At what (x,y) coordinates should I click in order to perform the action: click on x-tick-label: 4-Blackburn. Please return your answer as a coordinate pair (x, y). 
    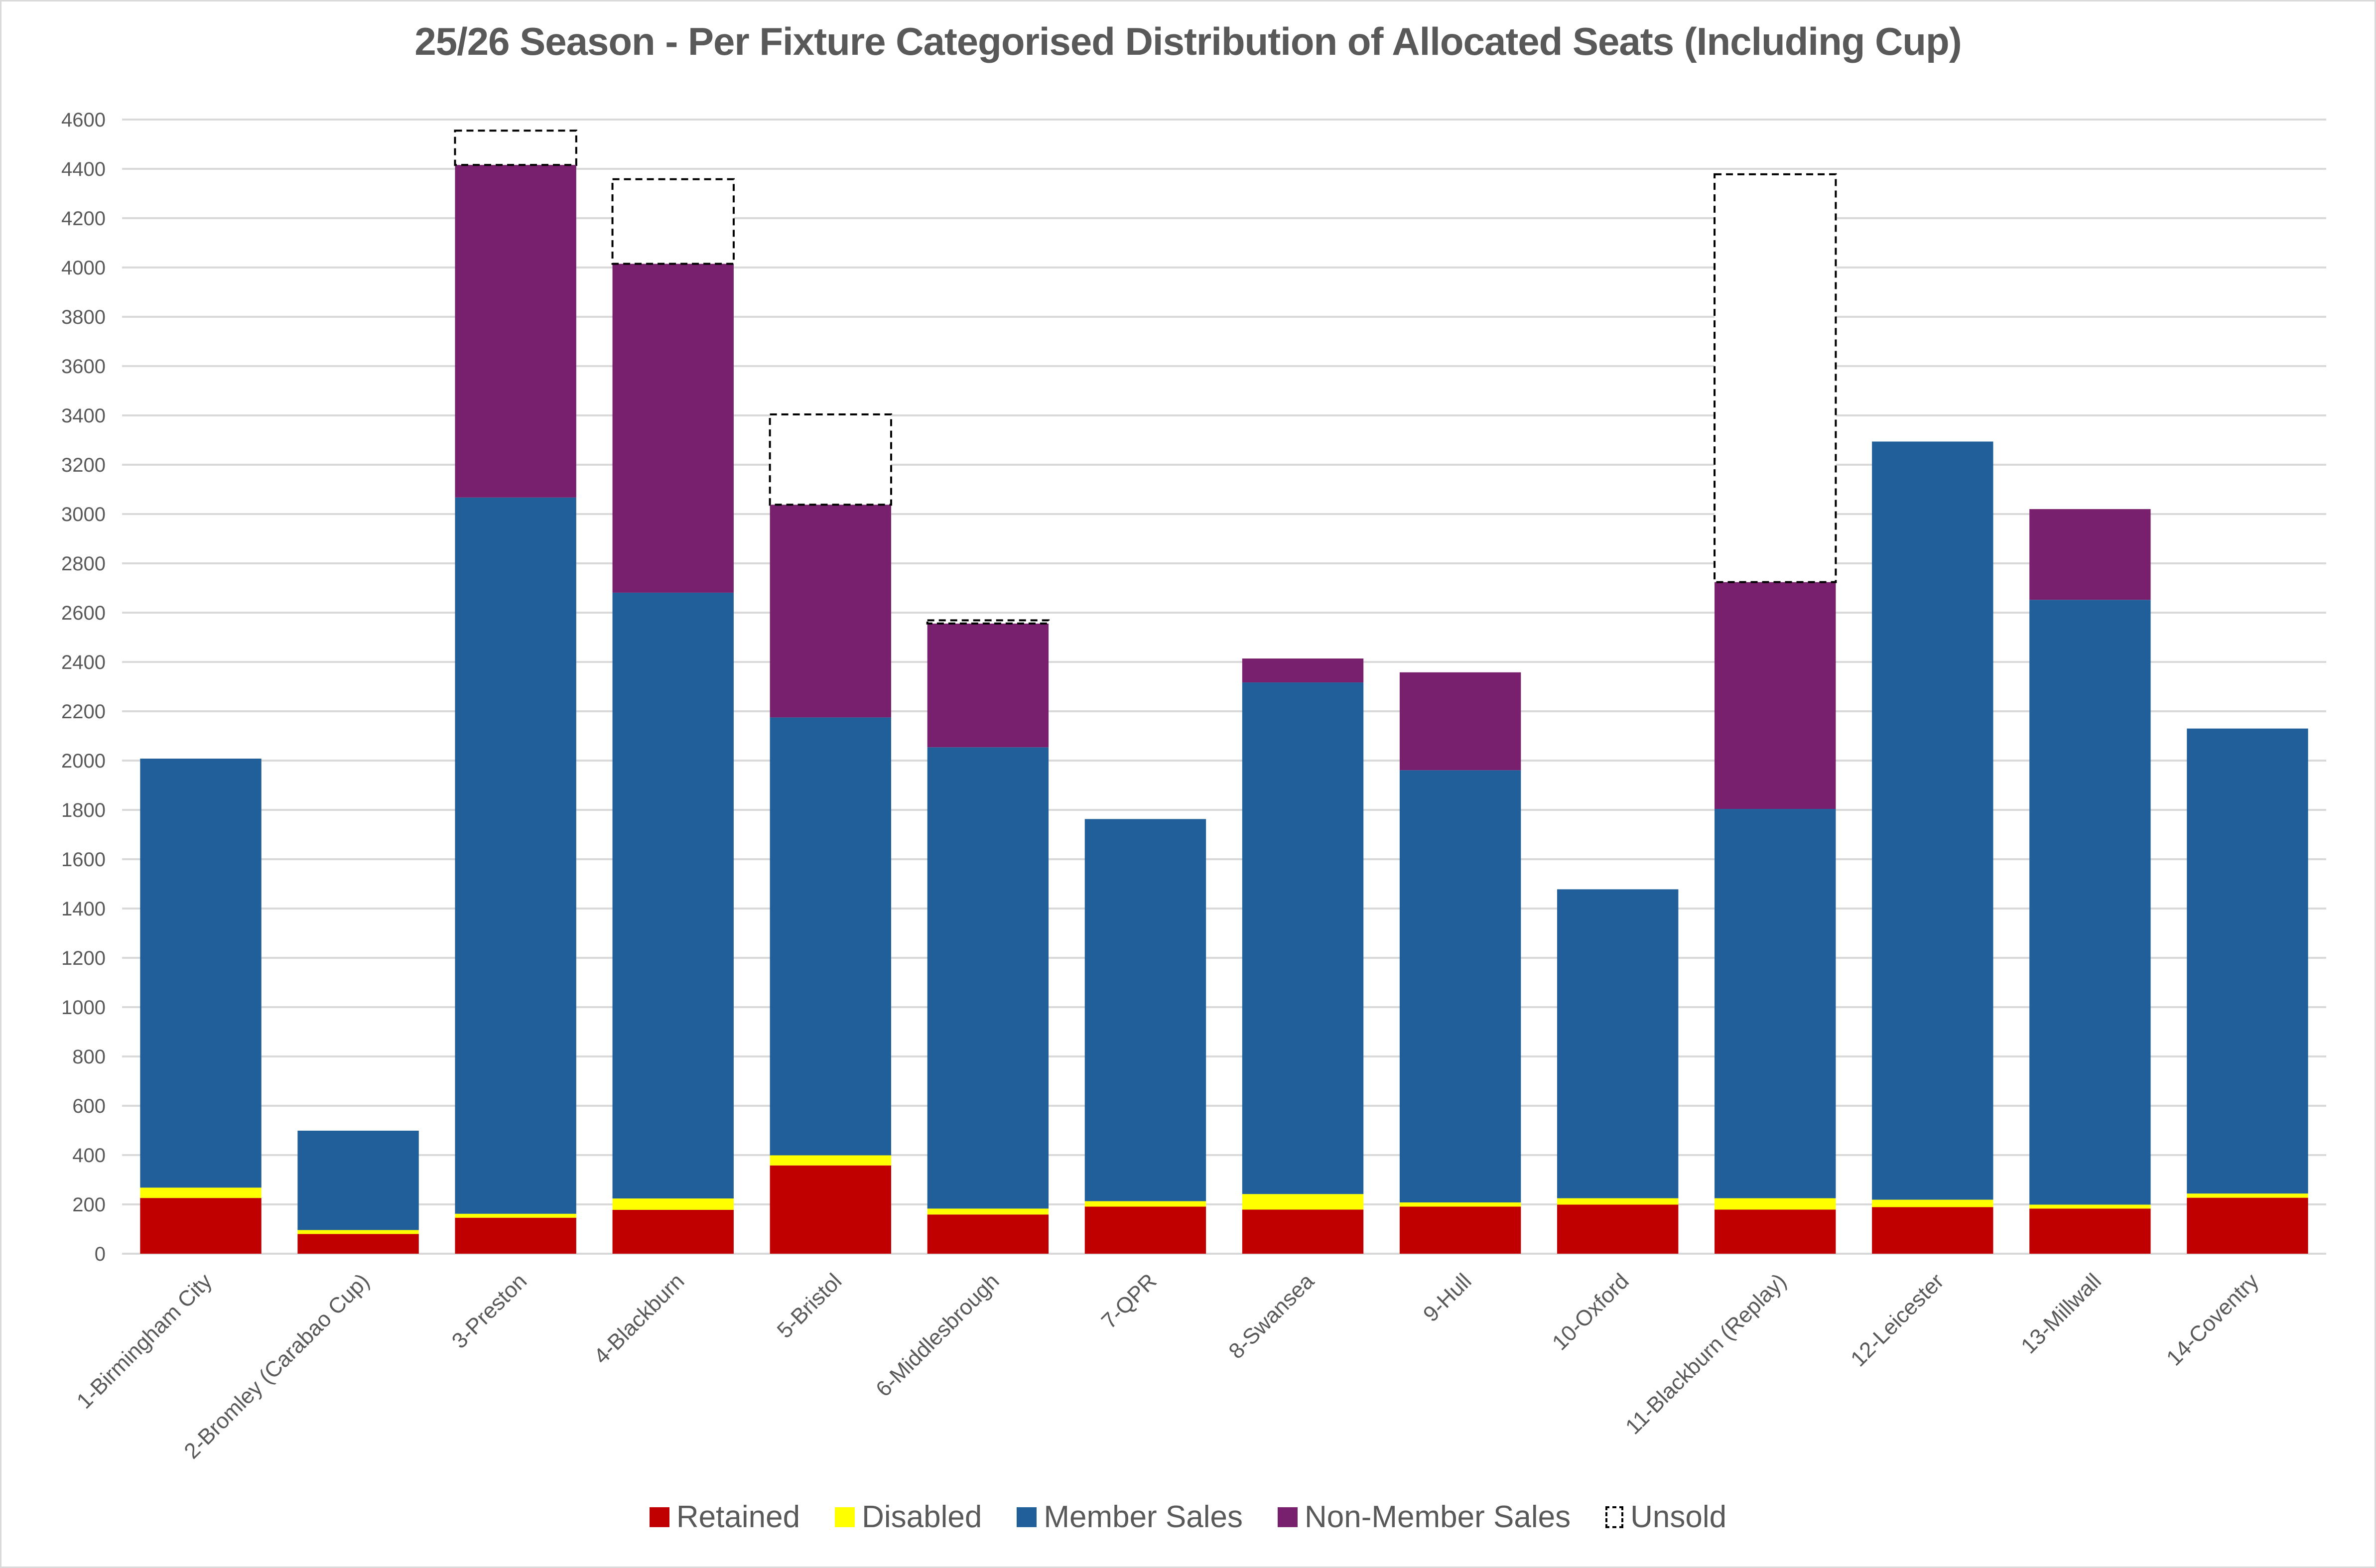
    Looking at the image, I should click on (639, 1319).